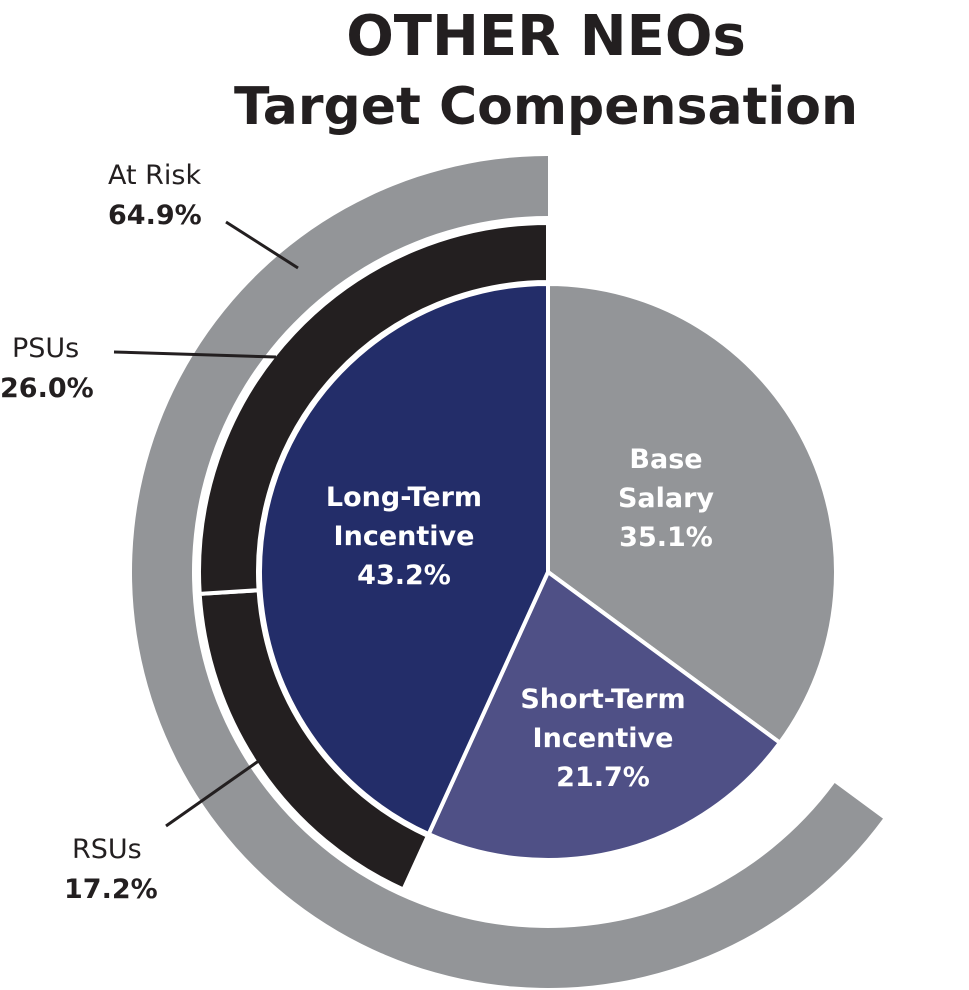 The width and height of the screenshot is (969, 990). What do you see at coordinates (155, 215) in the screenshot?
I see `callout-at-risk-value: 64.9%` at bounding box center [155, 215].